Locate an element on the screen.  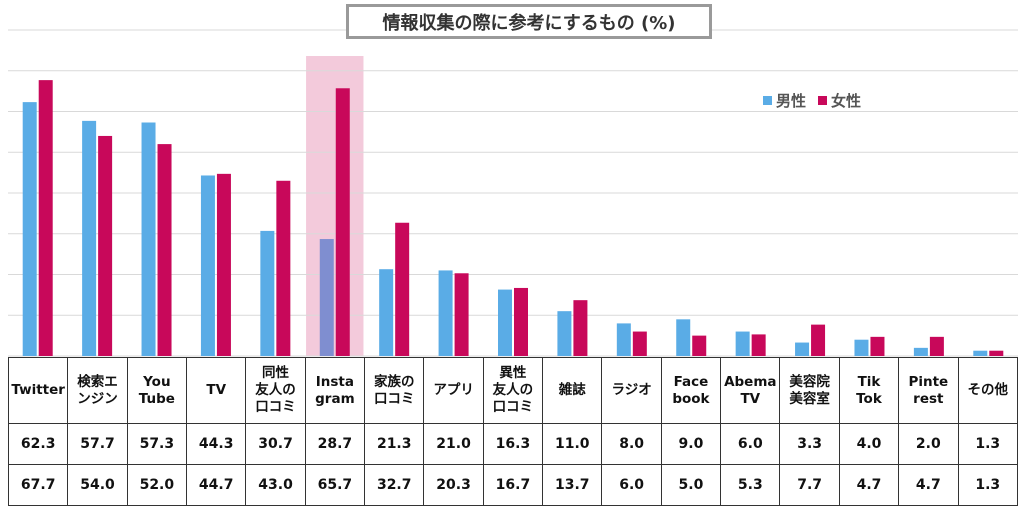
value-cell-female: 6.0 is located at coordinates (631, 485).